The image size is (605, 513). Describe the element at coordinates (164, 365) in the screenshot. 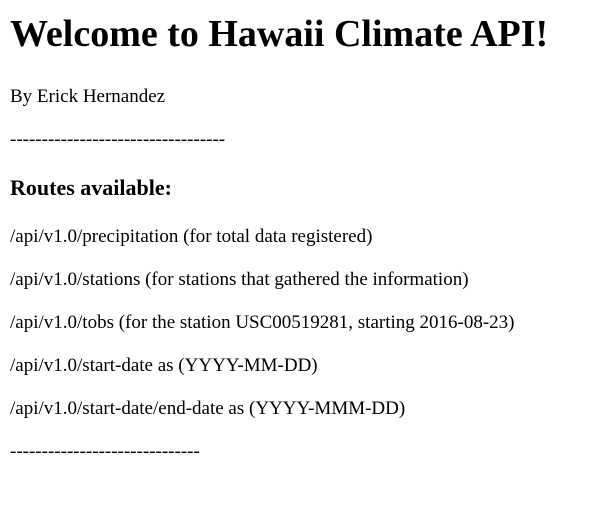

I see `route-start-date: /api/v1.0/start-date as (YYYY-MM-DD)` at that location.